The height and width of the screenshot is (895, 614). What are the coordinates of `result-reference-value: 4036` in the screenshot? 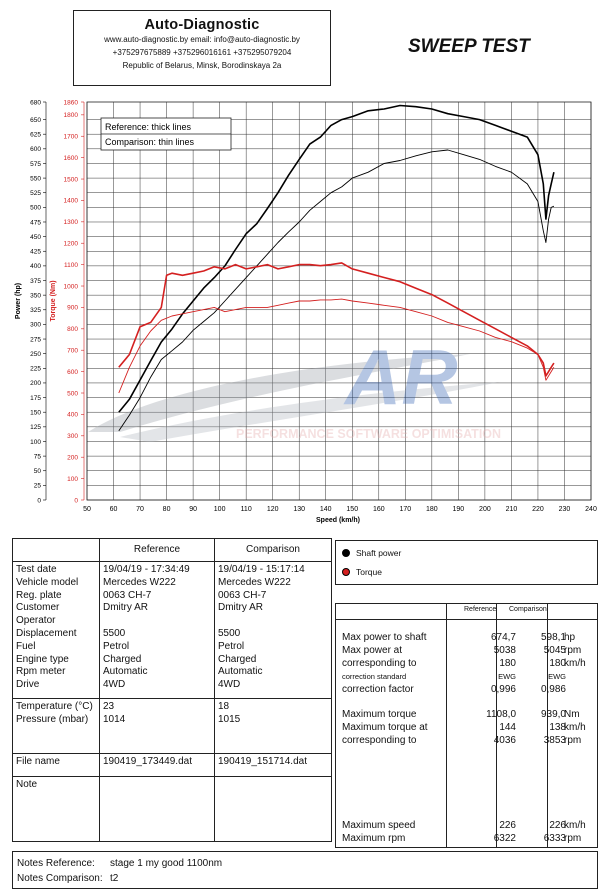 It's located at (504, 740).